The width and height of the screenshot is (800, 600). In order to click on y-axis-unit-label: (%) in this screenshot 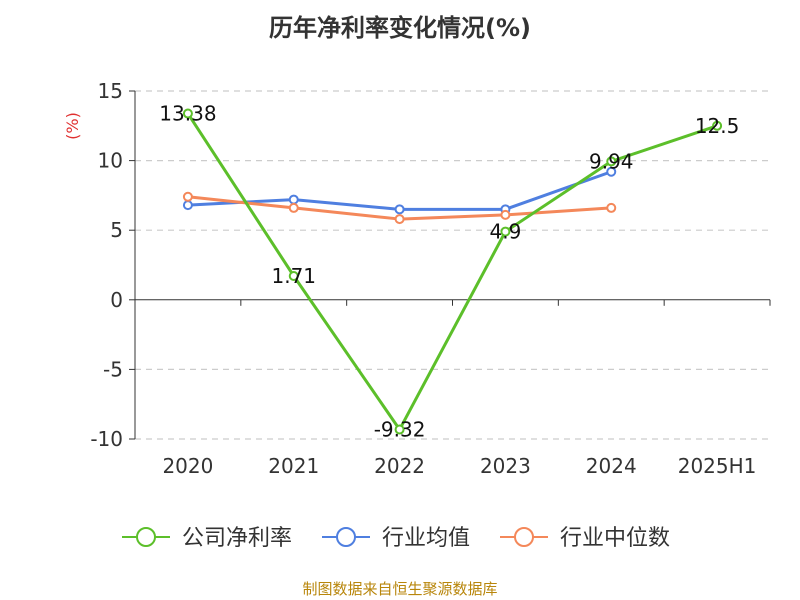, I will do `click(72, 126)`.